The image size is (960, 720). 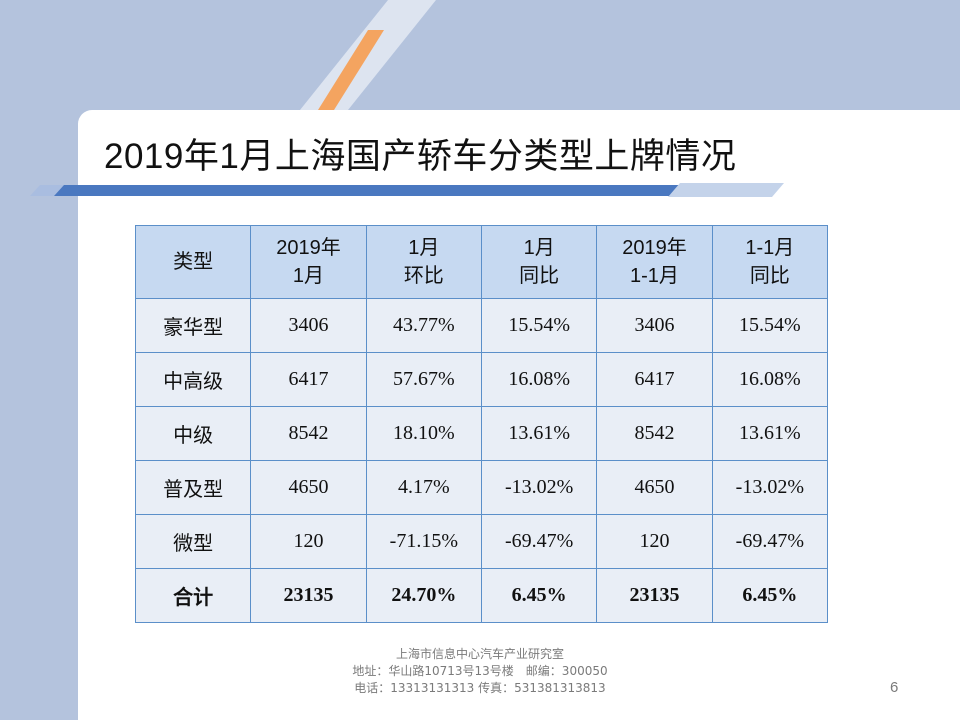 I want to click on slide-title: 2019年1月上海国产轿车分类型上牌情况, so click(x=420, y=156).